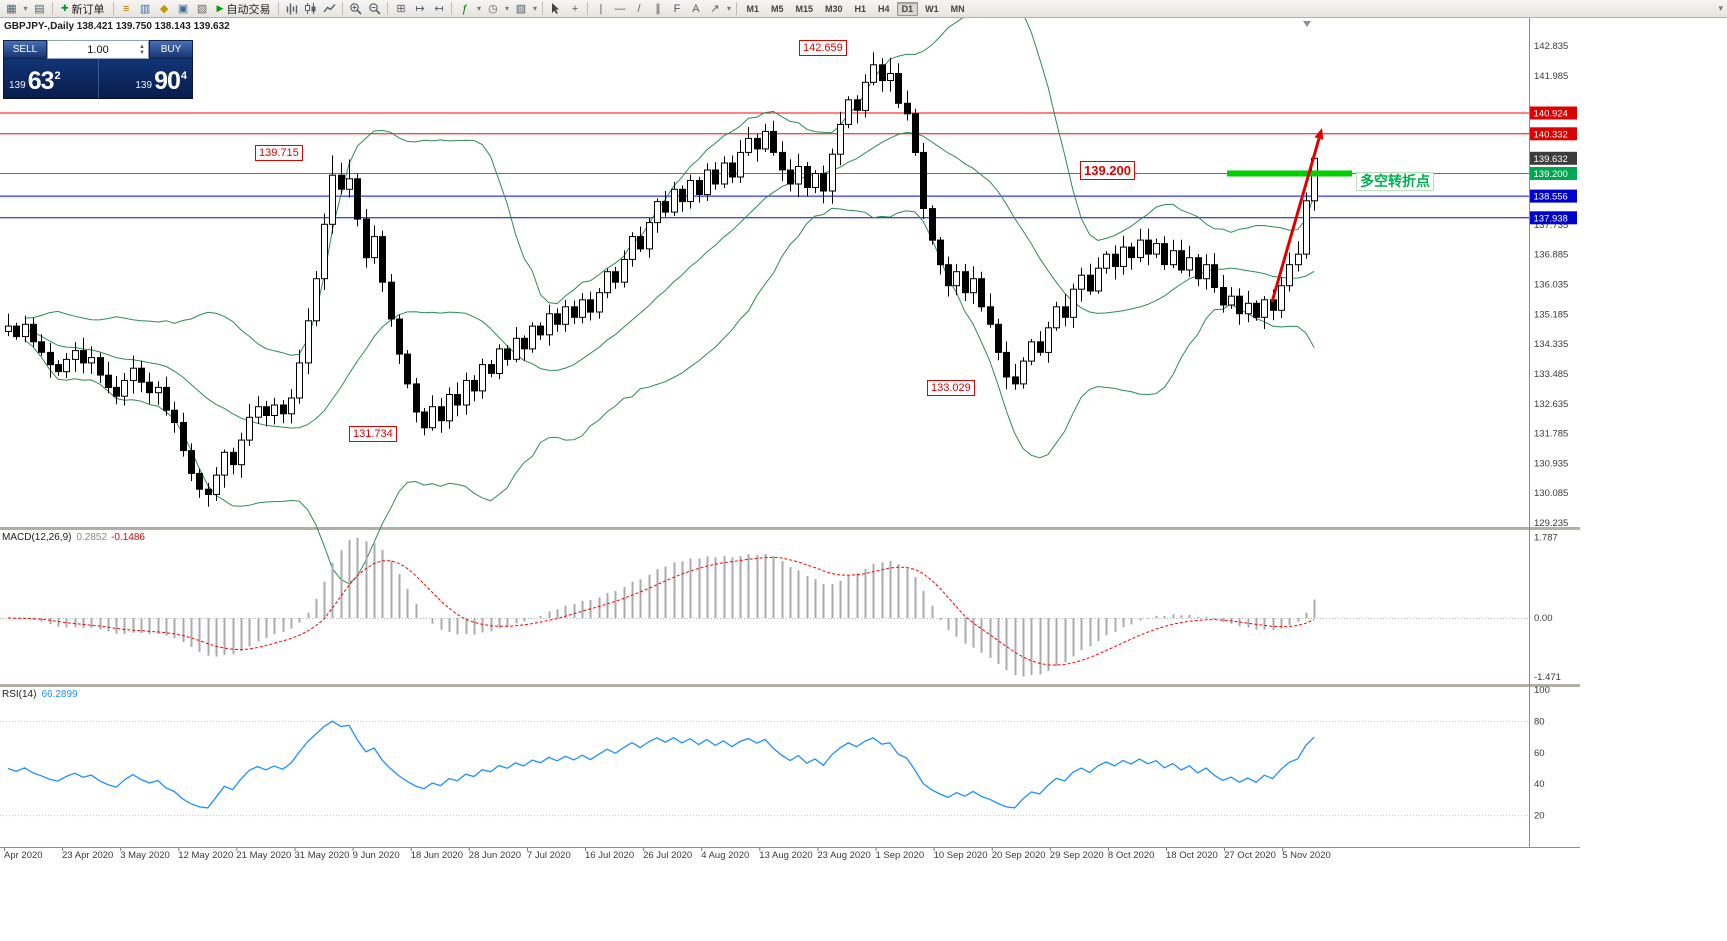 This screenshot has width=1727, height=941. I want to click on auto-trading-button: ▶ 自动交易, so click(244, 9).